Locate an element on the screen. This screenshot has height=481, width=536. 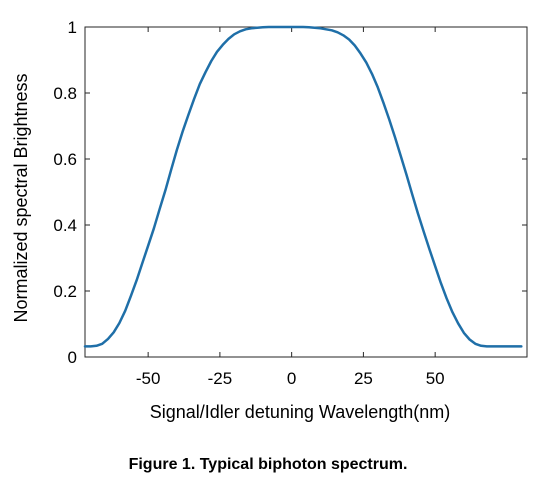
y-axis-label: Normalized spectral Brightness is located at coordinates (21, 197).